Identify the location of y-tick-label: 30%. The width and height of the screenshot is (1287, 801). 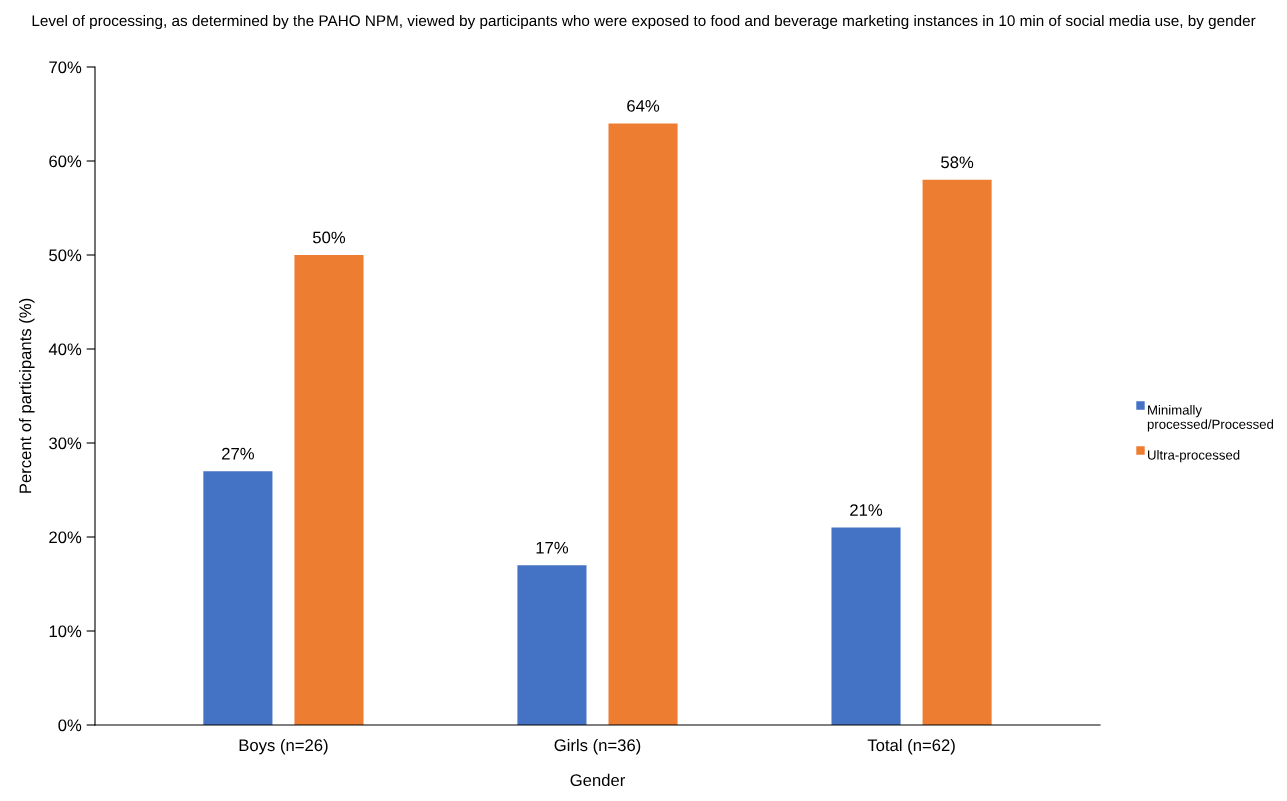
(65, 443).